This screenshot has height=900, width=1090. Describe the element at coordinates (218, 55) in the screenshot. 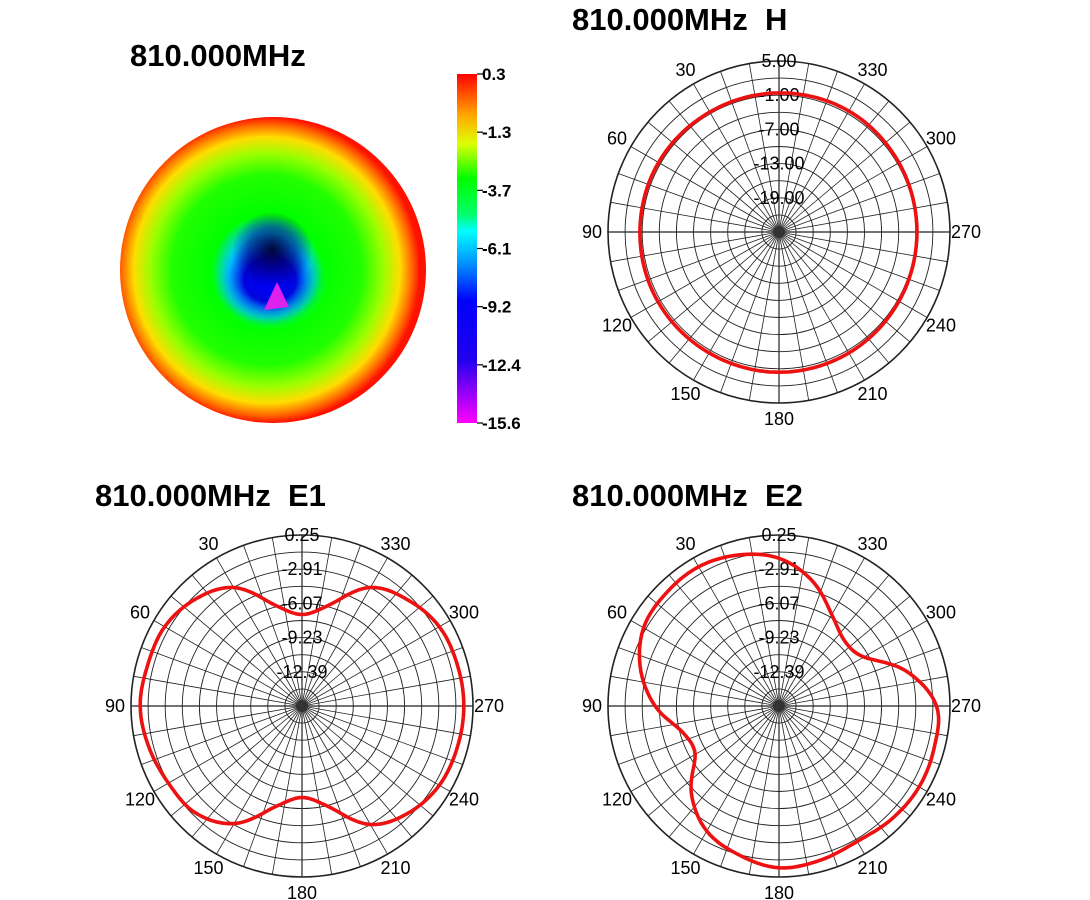

I see `heatmap-title: 810.000MHz` at that location.